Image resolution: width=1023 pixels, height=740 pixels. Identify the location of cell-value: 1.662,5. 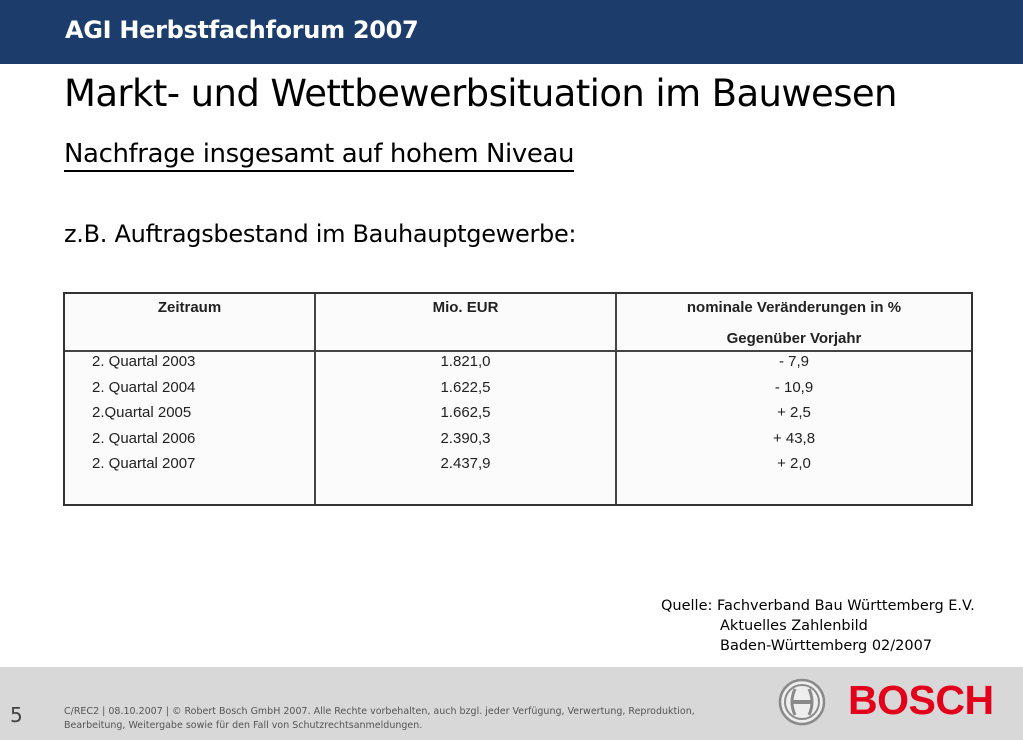
(465, 412).